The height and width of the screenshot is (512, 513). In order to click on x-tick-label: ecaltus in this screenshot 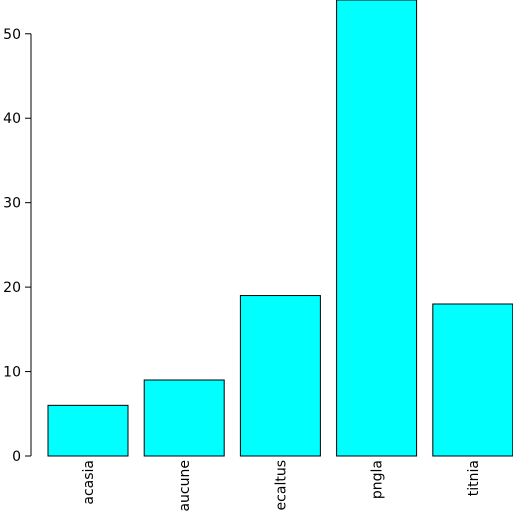, I will do `click(281, 485)`.